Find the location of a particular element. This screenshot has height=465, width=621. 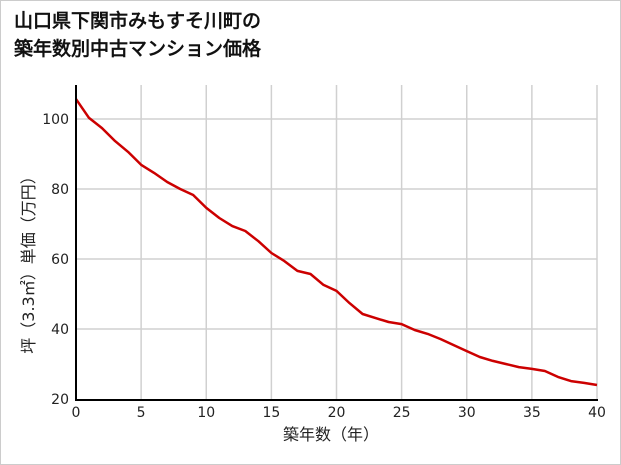

x-tick-label: 40 is located at coordinates (597, 413).